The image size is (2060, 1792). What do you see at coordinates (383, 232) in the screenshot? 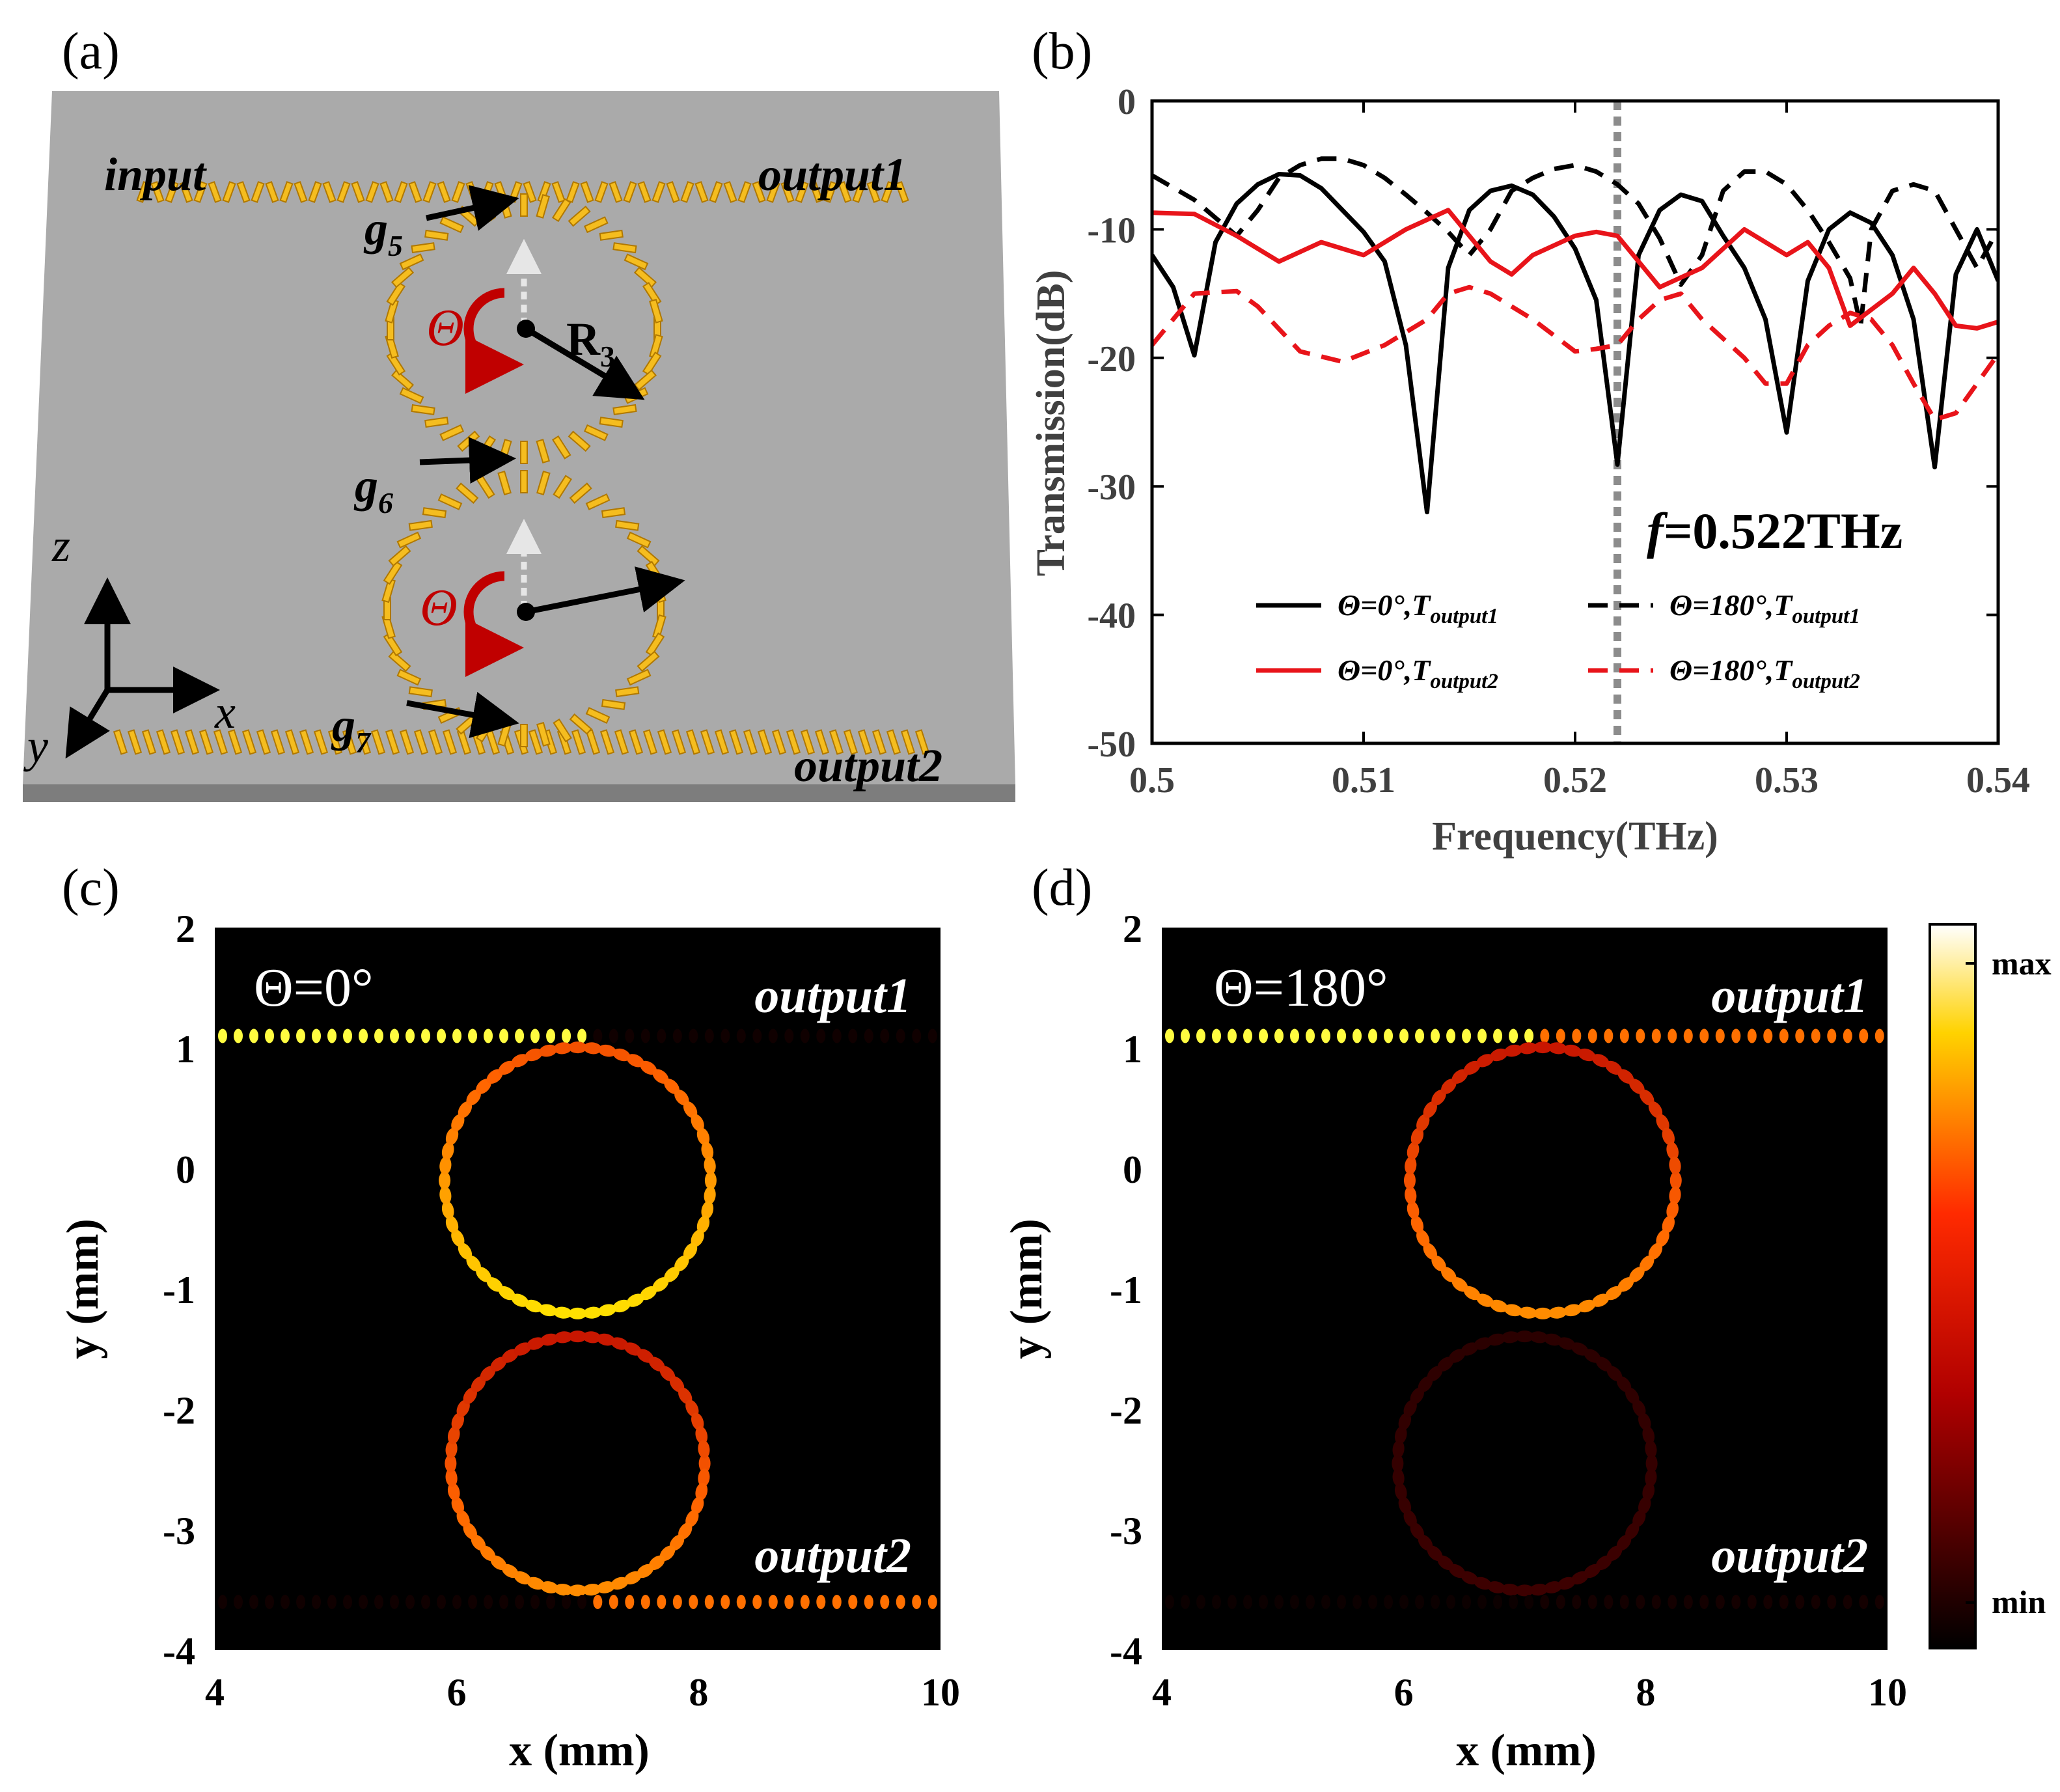
I see `g5-label: g5` at bounding box center [383, 232].